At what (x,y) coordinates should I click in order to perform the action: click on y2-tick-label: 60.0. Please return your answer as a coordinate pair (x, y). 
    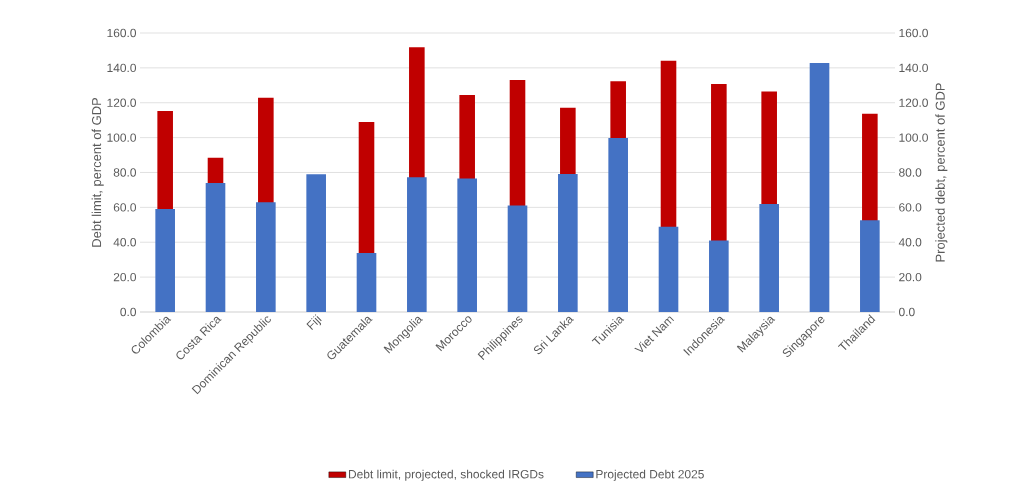
    Looking at the image, I should click on (910, 207).